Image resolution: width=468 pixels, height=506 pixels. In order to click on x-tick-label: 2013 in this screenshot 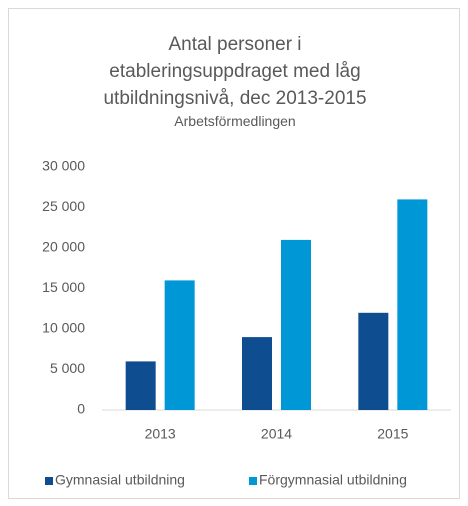, I will do `click(160, 434)`.